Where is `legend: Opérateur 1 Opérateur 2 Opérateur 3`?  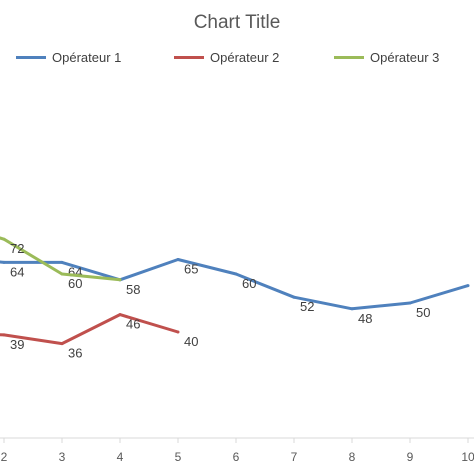
legend: Opérateur 1 Opérateur 2 Opérateur 3 is located at coordinates (237, 57).